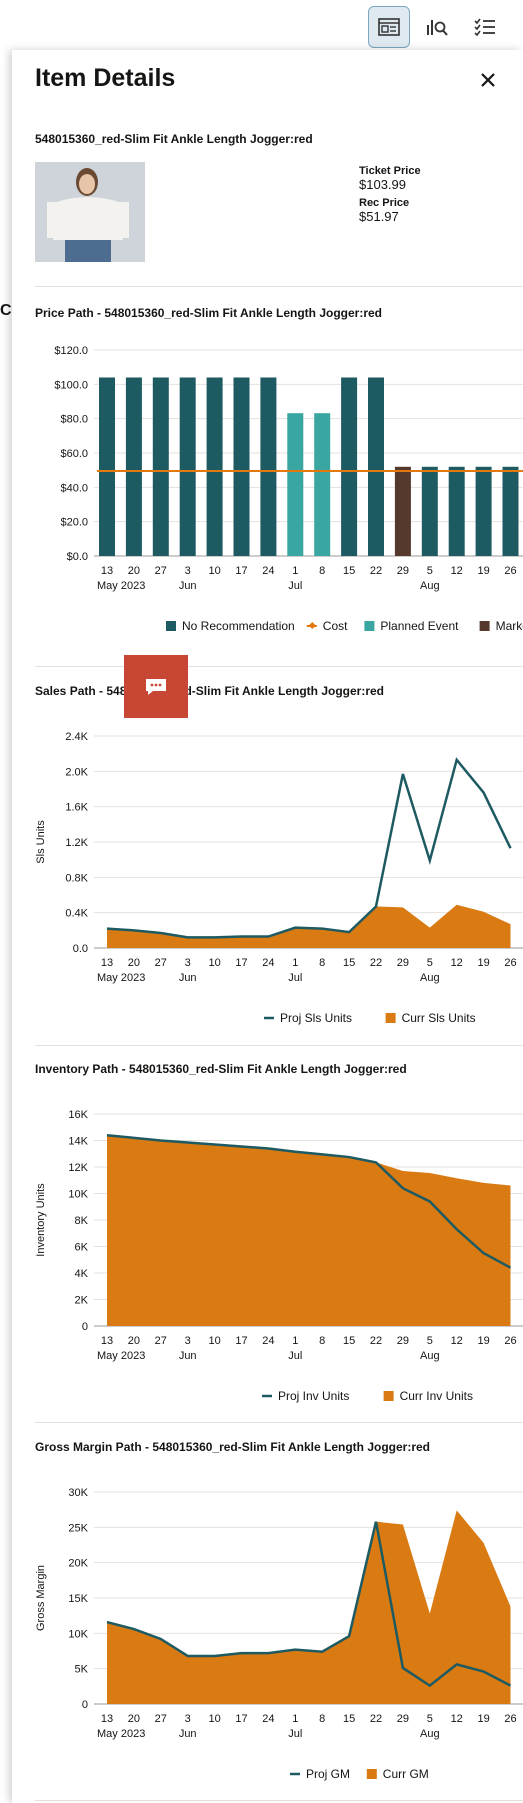 The width and height of the screenshot is (523, 1803). Describe the element at coordinates (71, 385) in the screenshot. I see `y-tick-label: $100.0` at that location.